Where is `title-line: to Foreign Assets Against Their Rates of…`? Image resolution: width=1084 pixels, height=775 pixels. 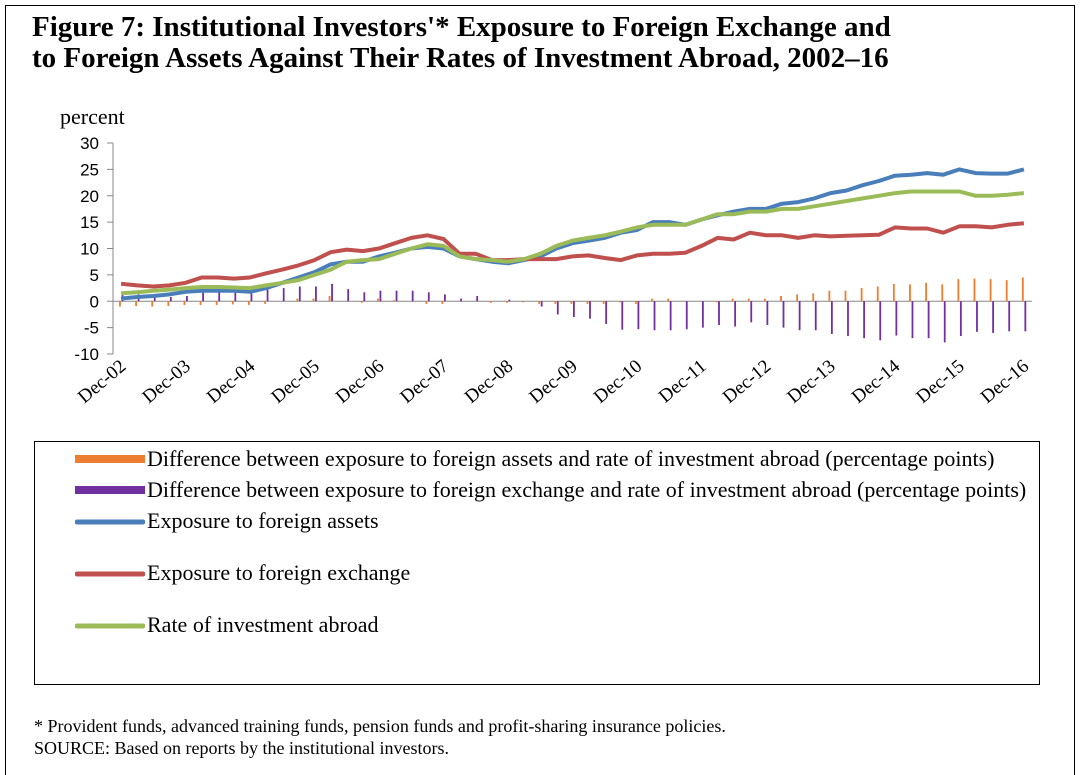 title-line: to Foreign Assets Against Their Rates of… is located at coordinates (460, 58).